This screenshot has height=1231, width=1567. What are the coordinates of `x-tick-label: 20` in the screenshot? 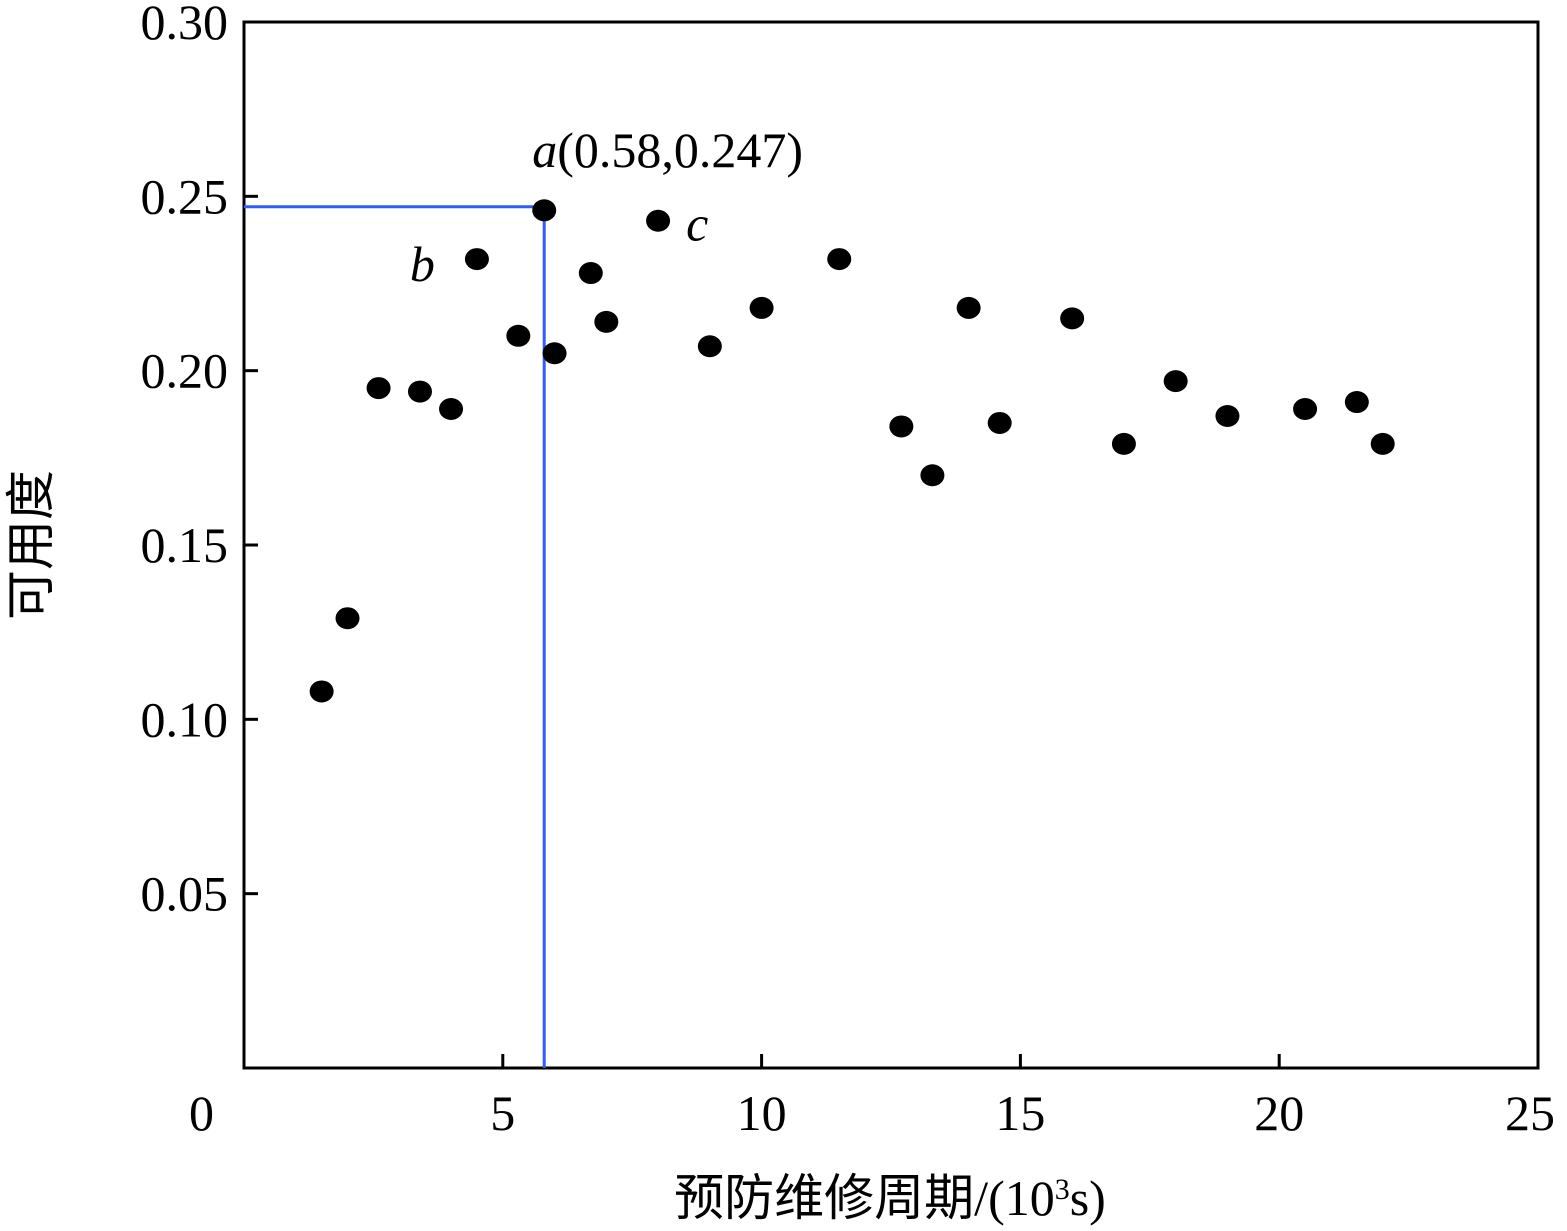 It's located at (1279, 1113).